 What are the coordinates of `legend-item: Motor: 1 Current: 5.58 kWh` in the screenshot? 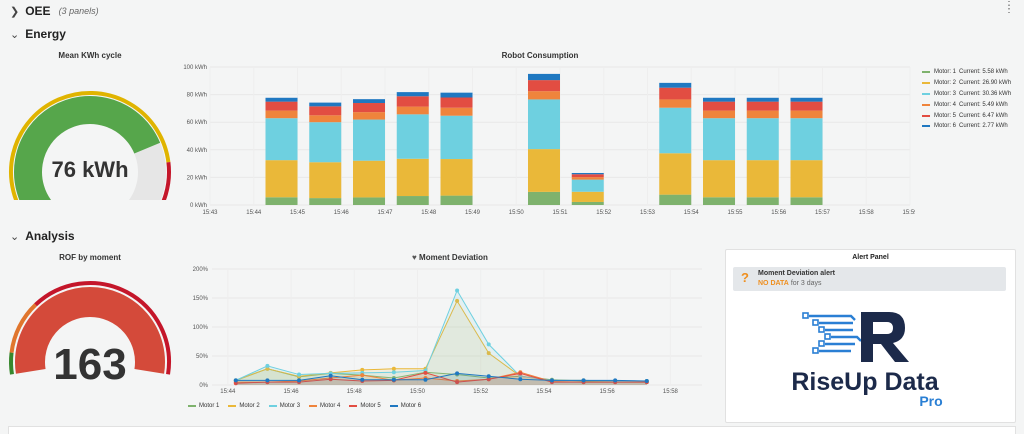 It's located at (966, 72).